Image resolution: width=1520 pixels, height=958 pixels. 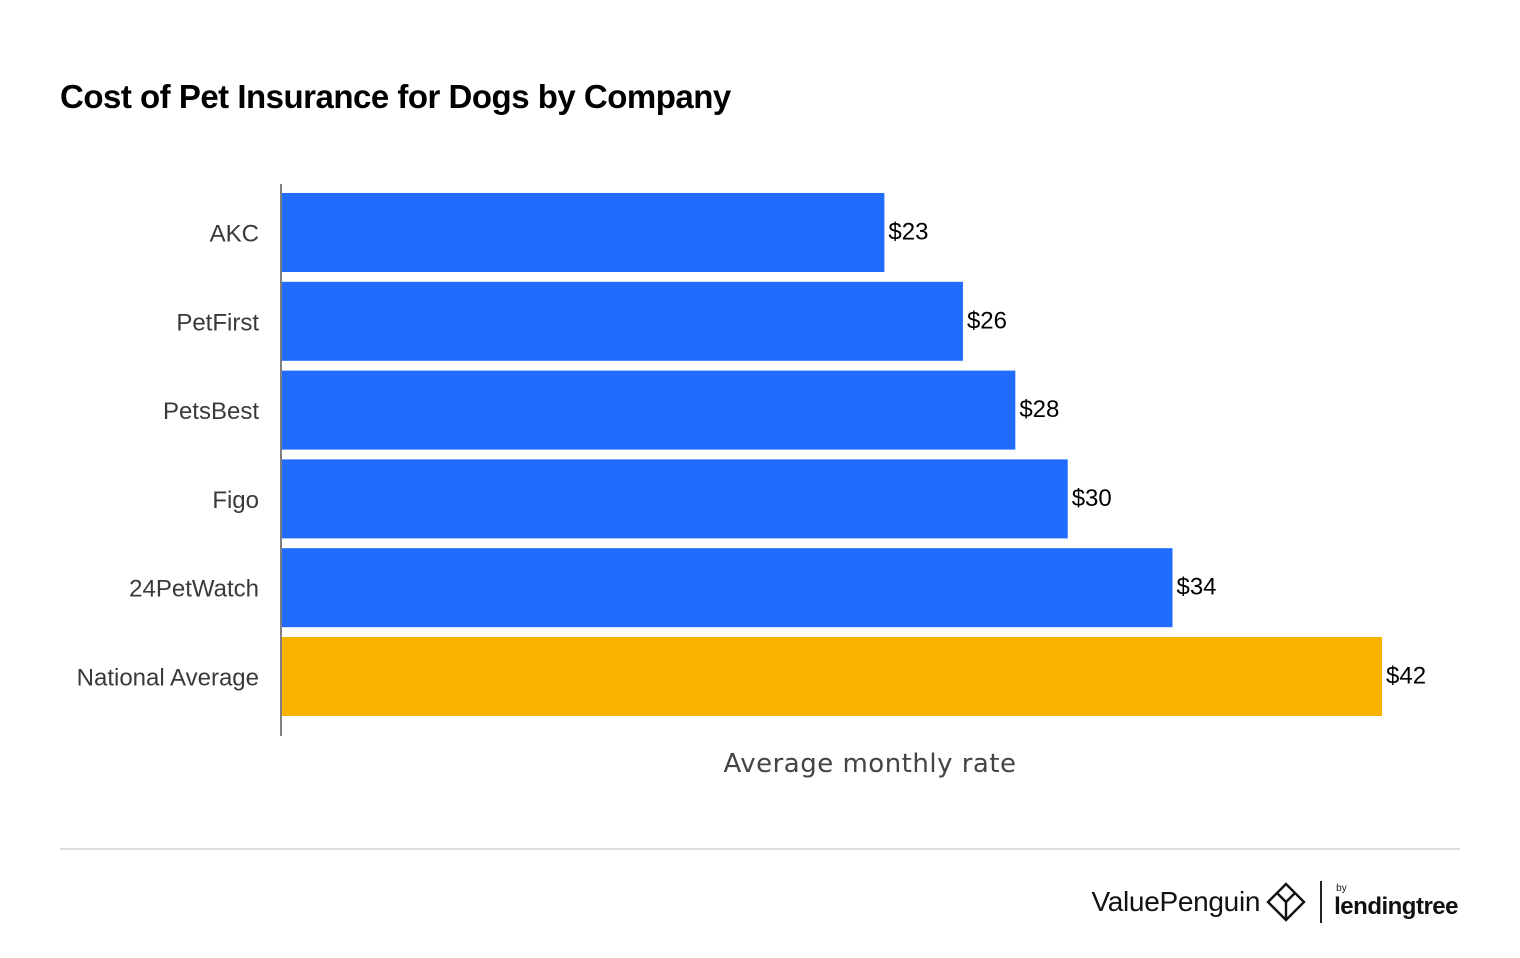 What do you see at coordinates (649, 410) in the screenshot?
I see `bar-petsbest` at bounding box center [649, 410].